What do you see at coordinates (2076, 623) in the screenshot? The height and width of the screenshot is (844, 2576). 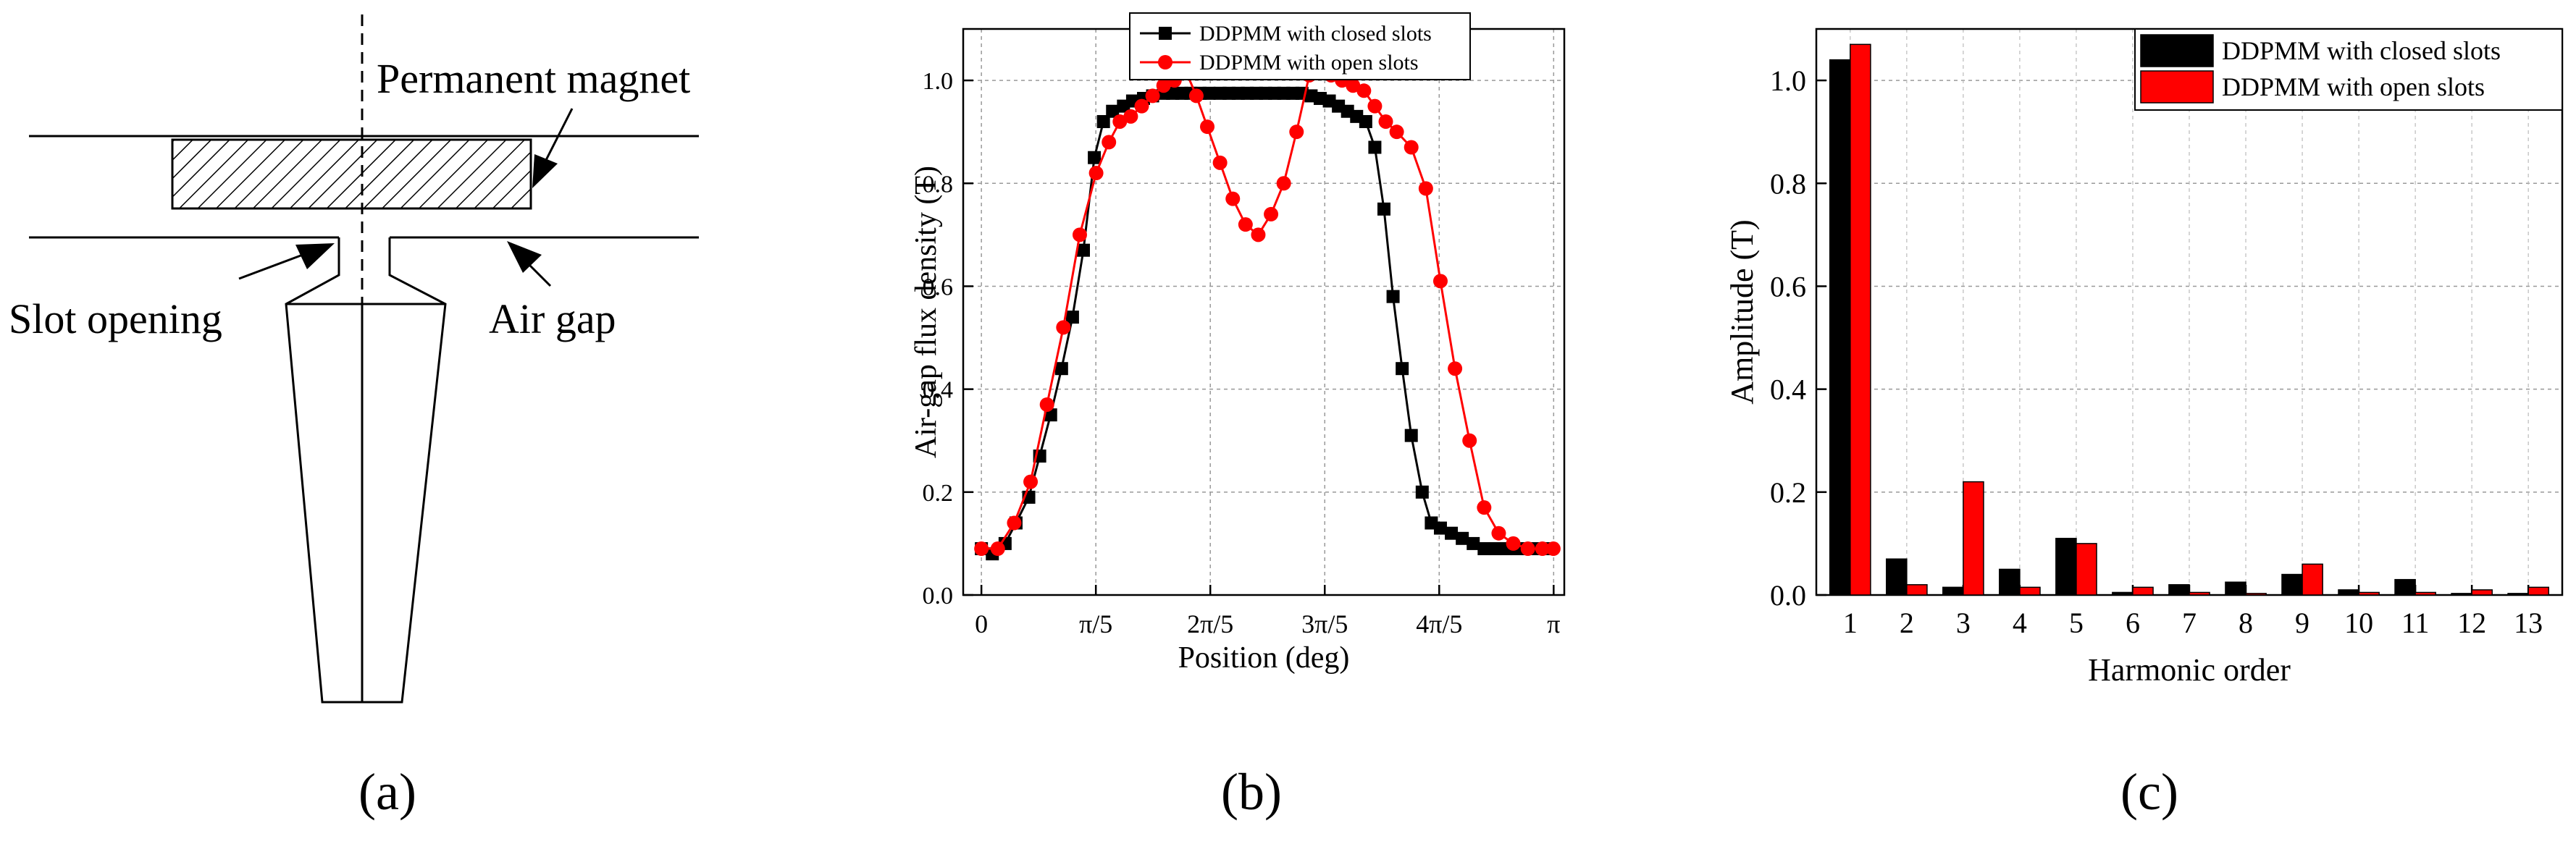 I see `x-tick-label: 5` at bounding box center [2076, 623].